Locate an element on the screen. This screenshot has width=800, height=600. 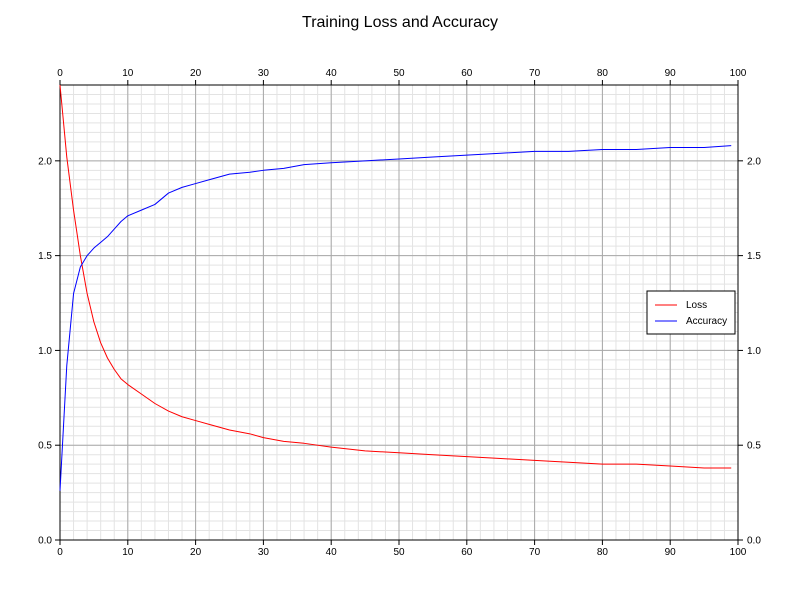
x-tick-label-top: 20 is located at coordinates (196, 73).